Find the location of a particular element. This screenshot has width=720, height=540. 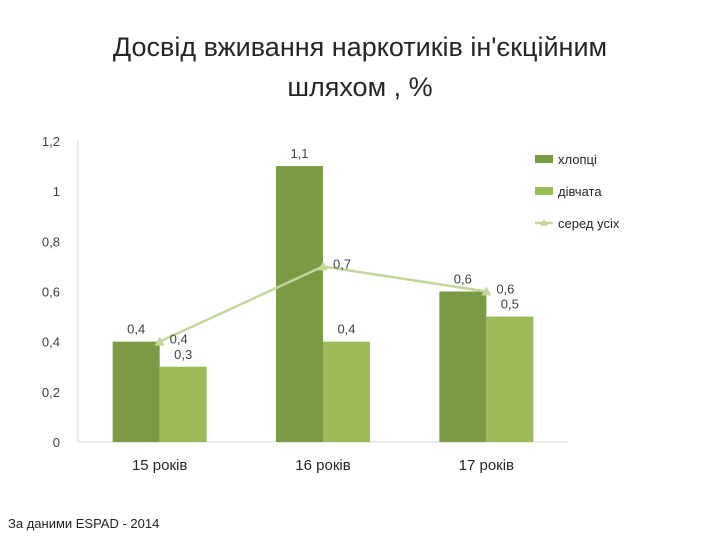

y-tick-label: 0,8 is located at coordinates (51, 241).